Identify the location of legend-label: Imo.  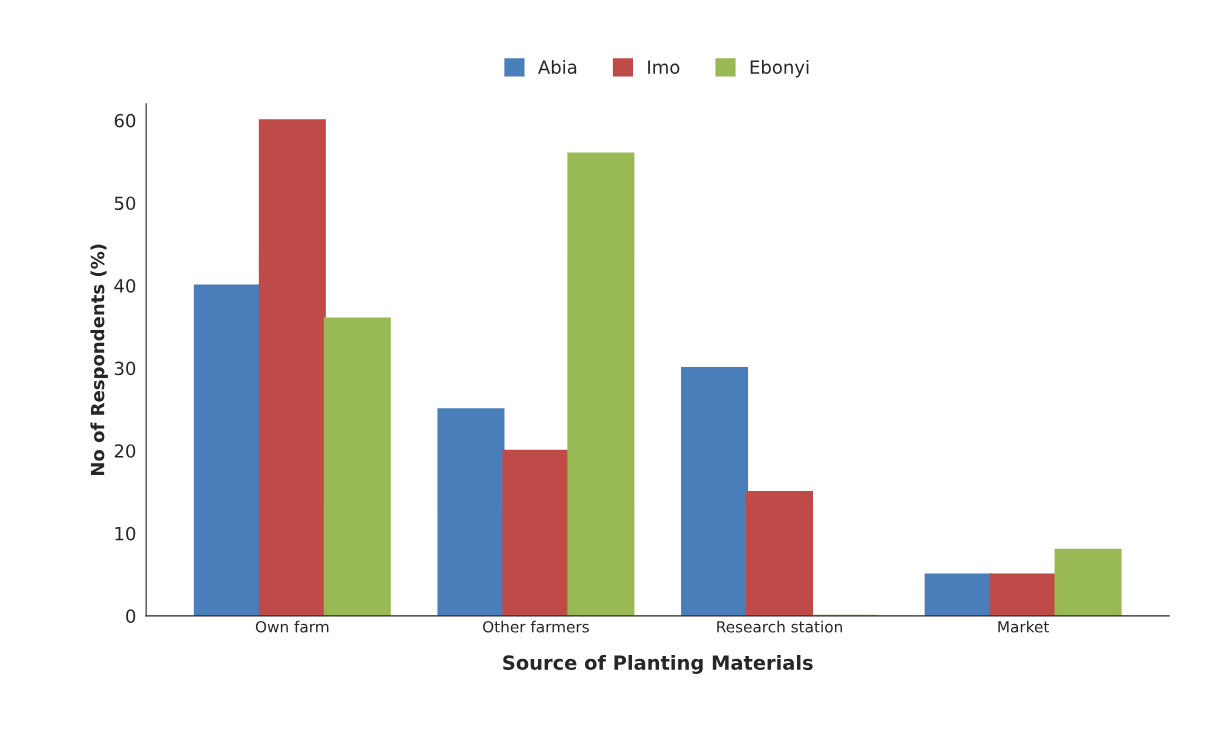
(664, 67).